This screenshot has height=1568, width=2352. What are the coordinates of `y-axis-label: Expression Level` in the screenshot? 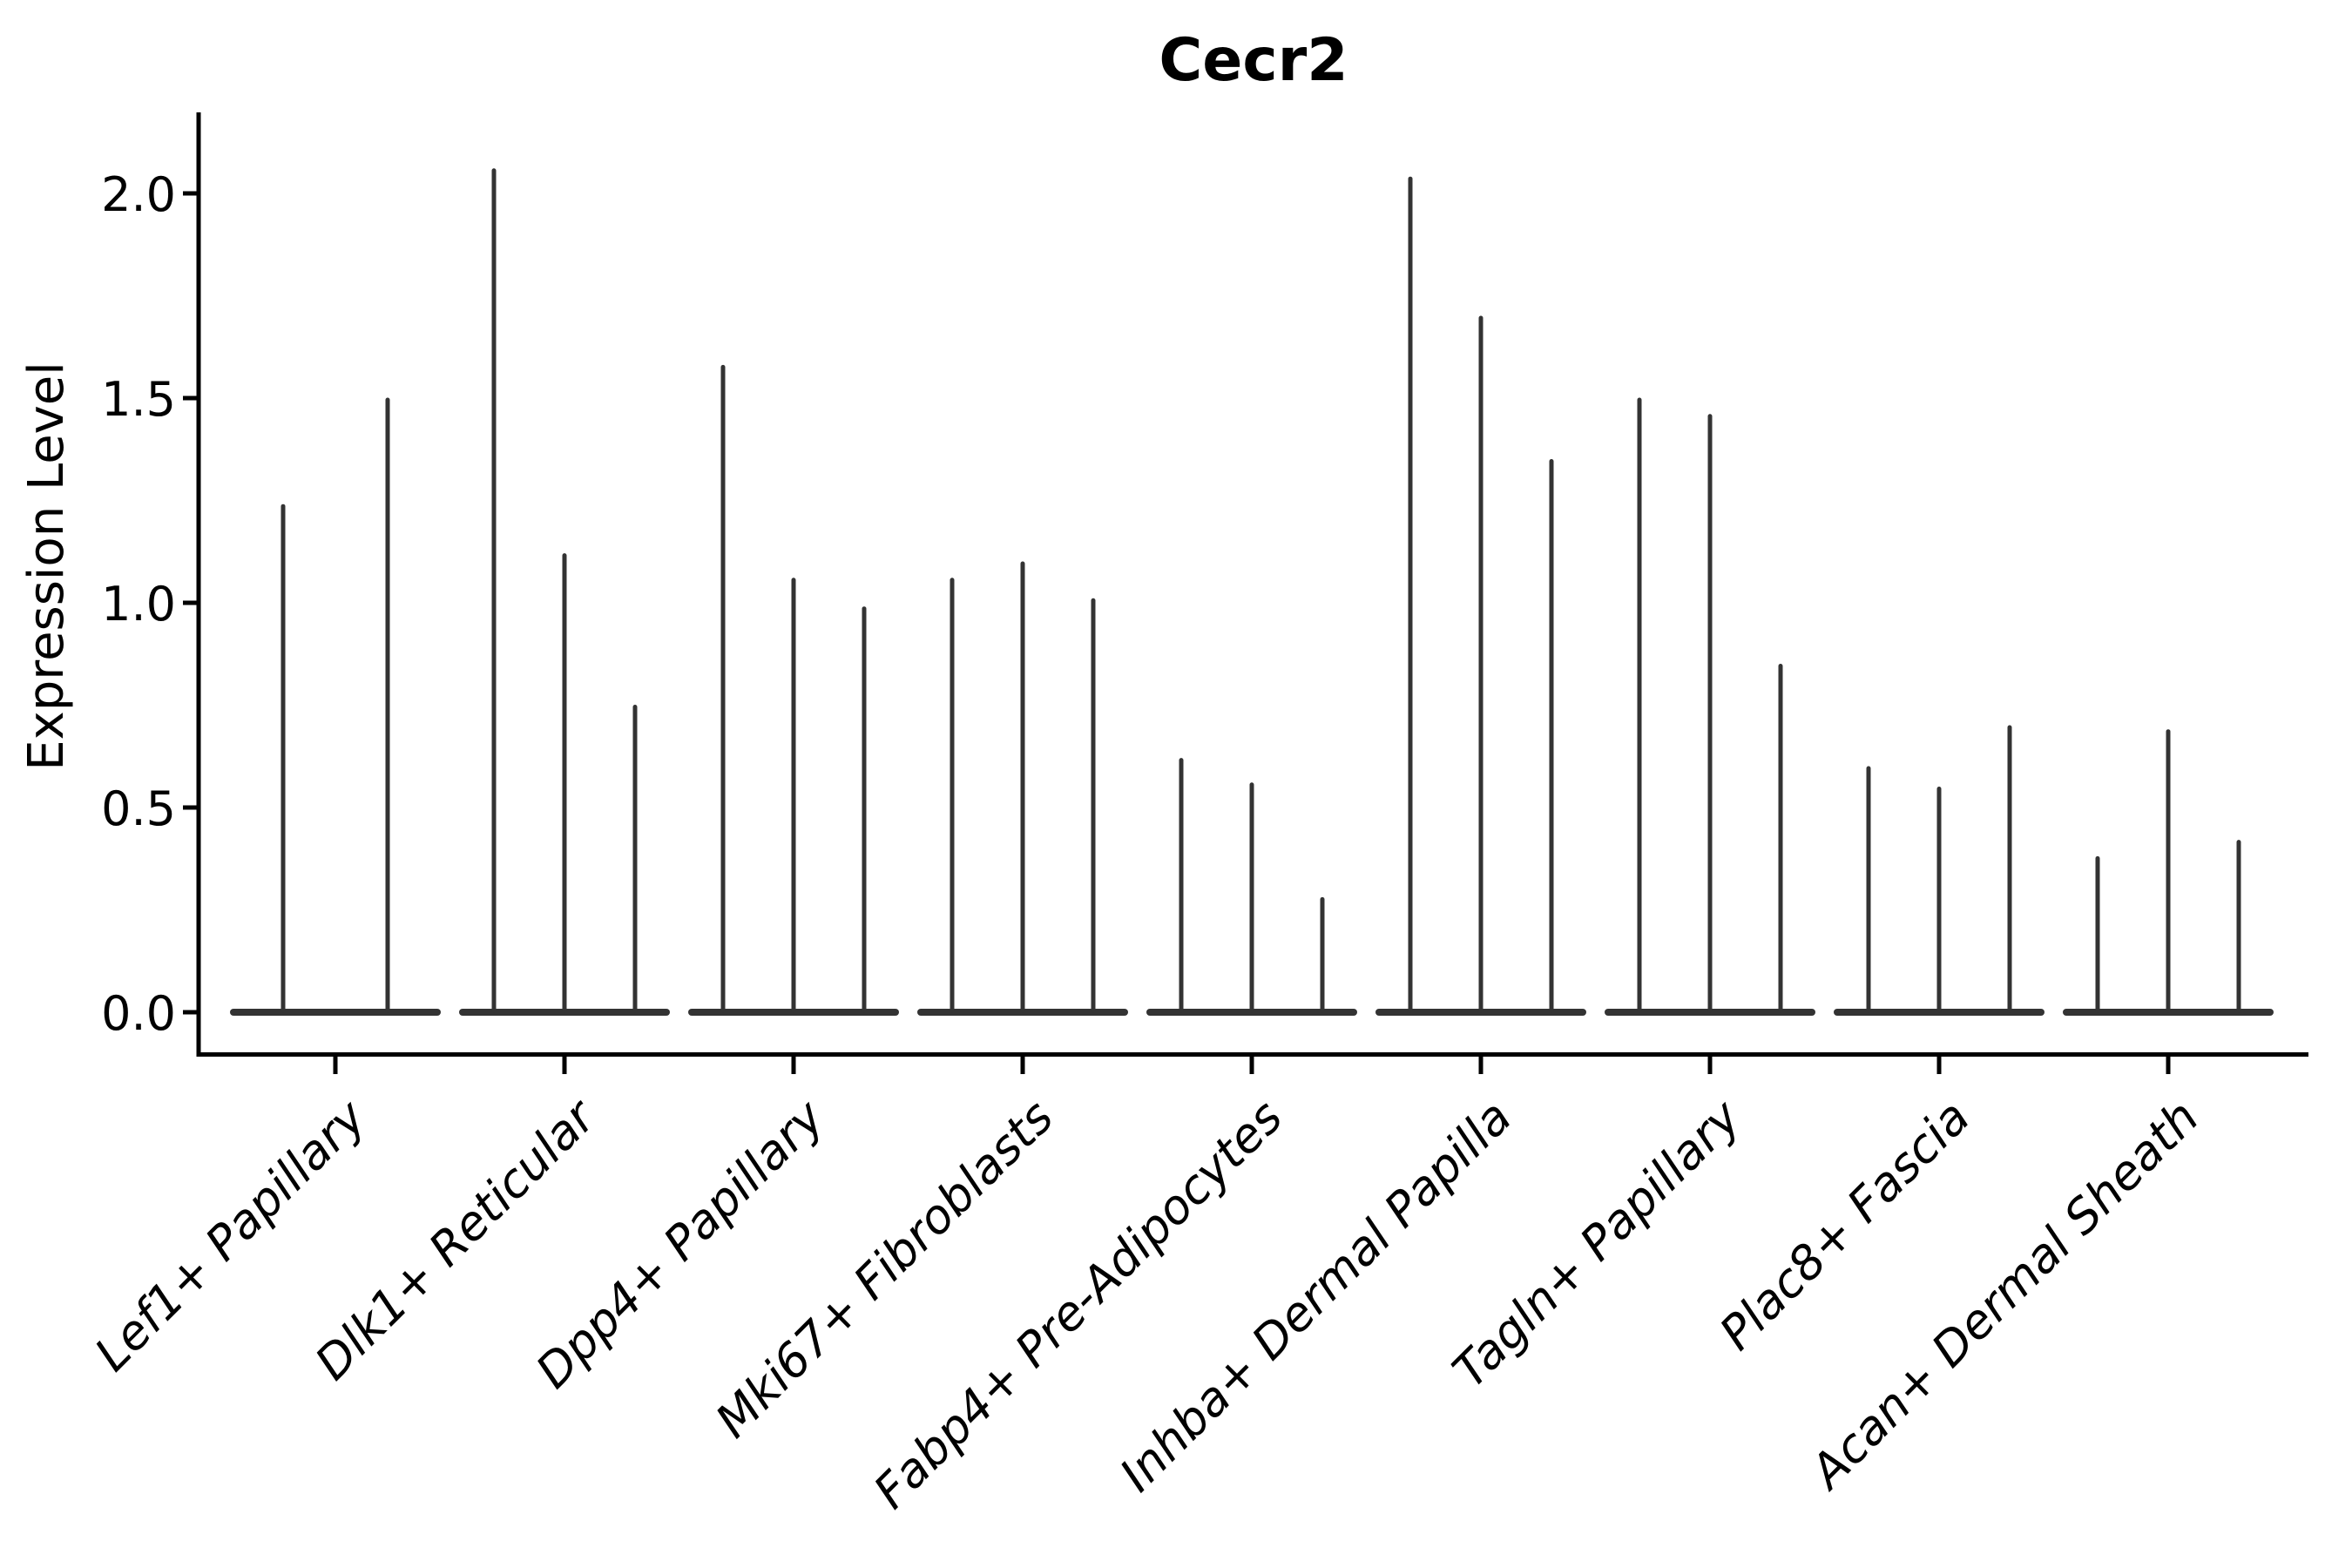 It's located at (46, 566).